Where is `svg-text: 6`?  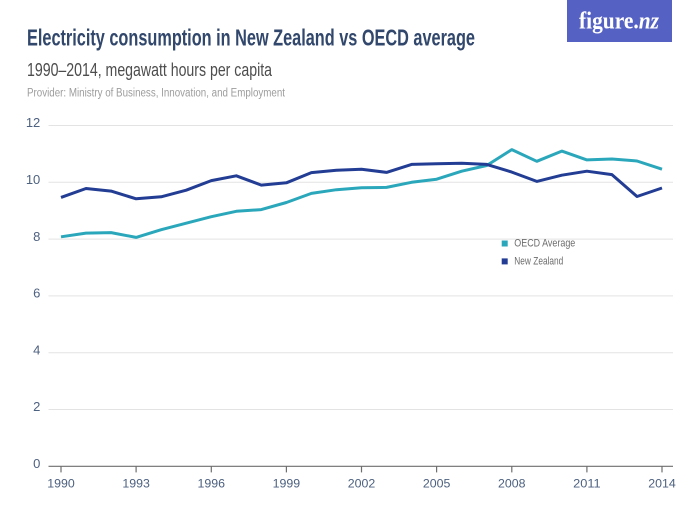
svg-text: 6 is located at coordinates (36, 293).